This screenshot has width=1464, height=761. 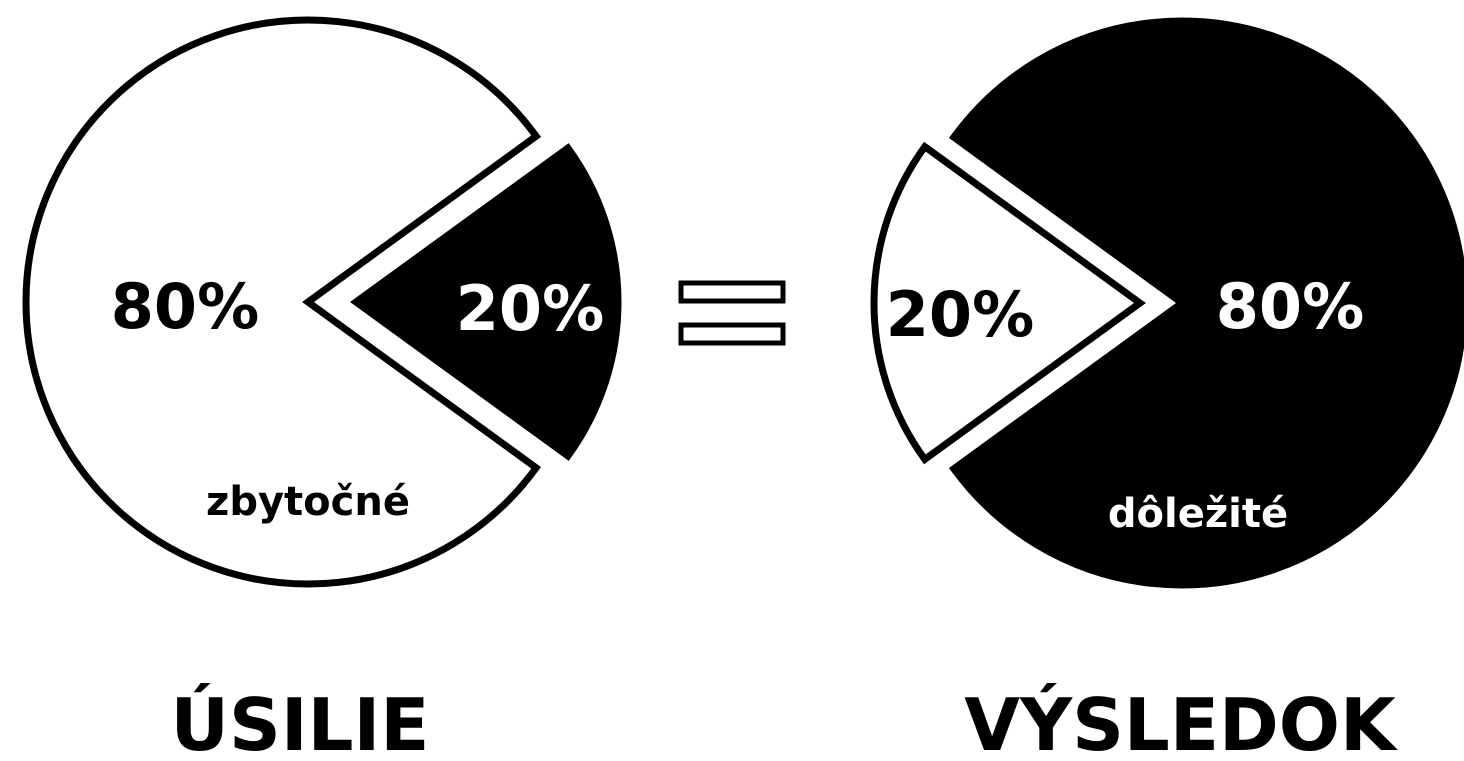 I want to click on equals-bar-top, so click(x=732, y=292).